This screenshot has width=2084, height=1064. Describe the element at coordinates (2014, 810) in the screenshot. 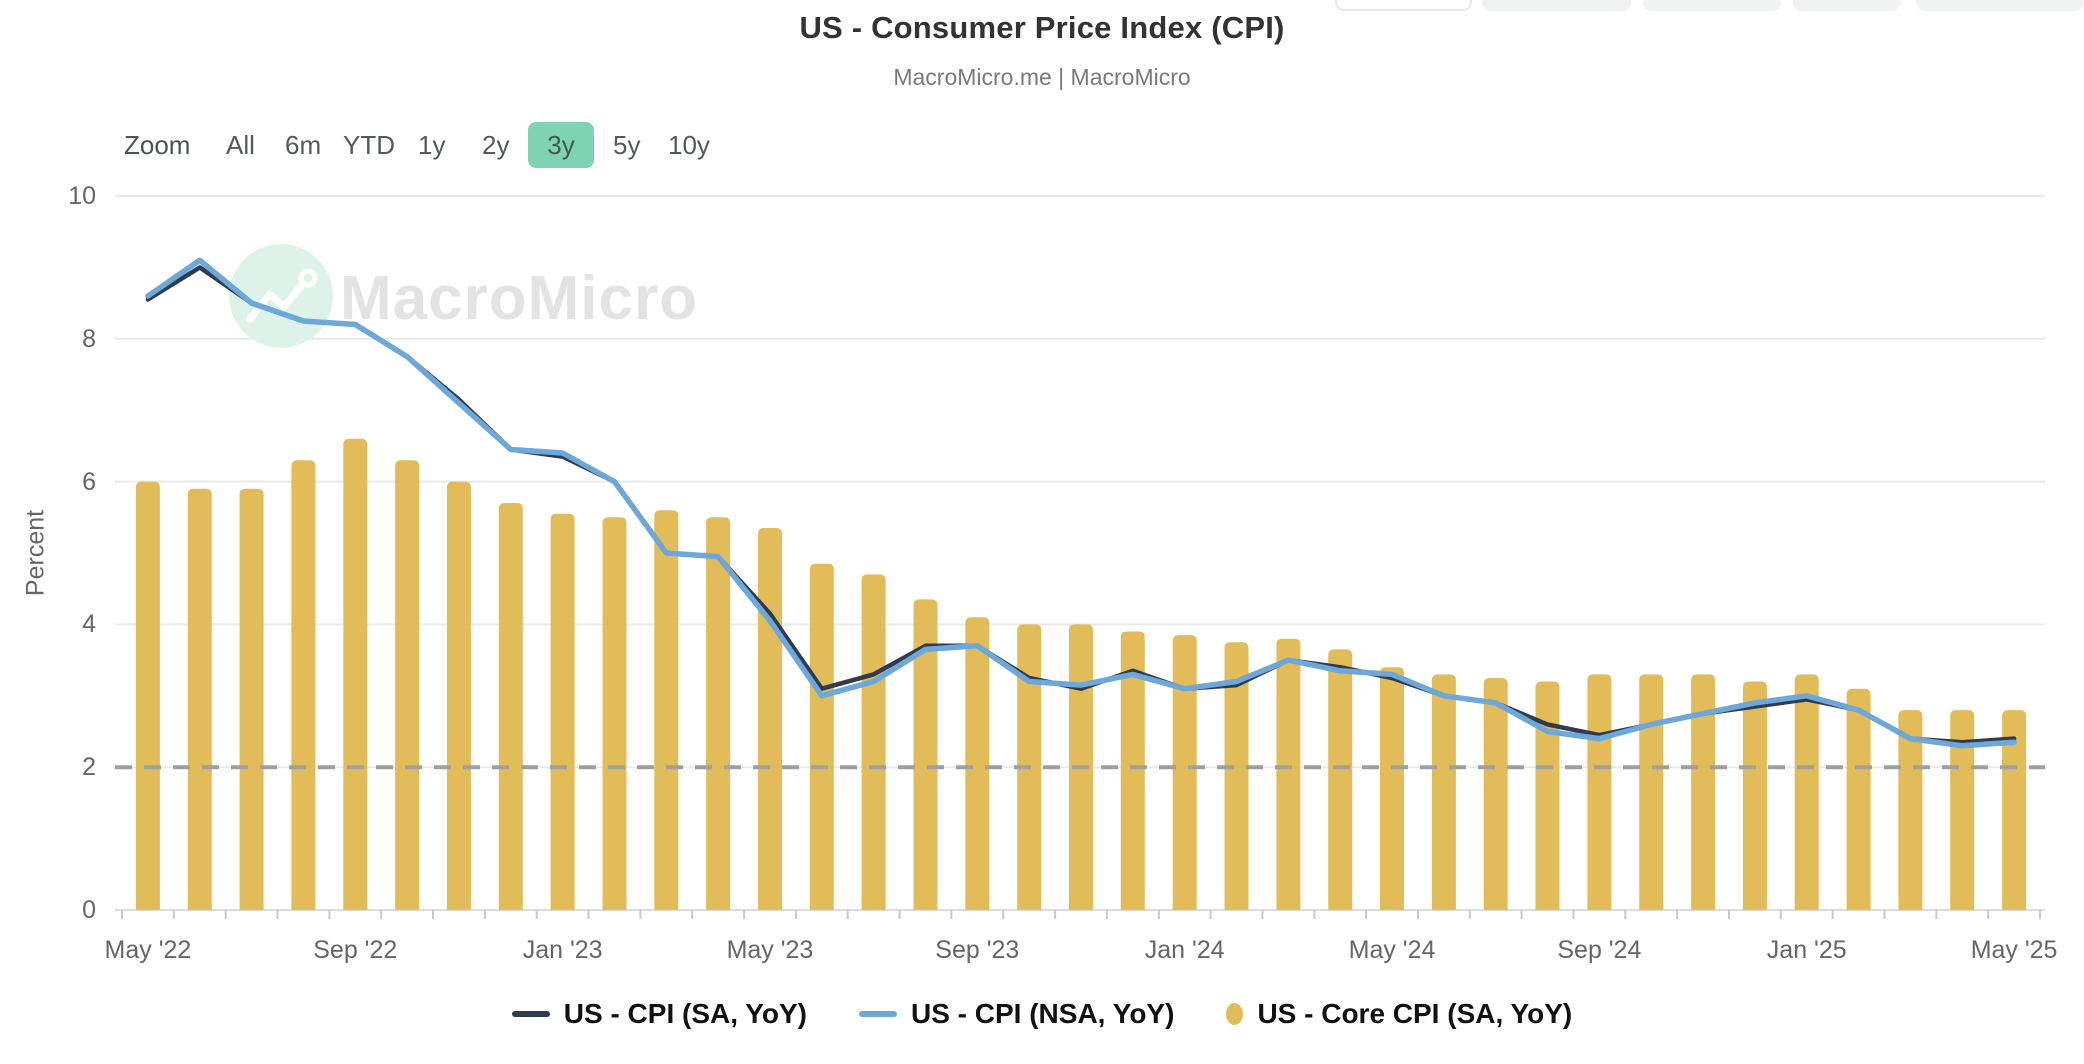

I see `bar-core-cpi-May '25` at that location.